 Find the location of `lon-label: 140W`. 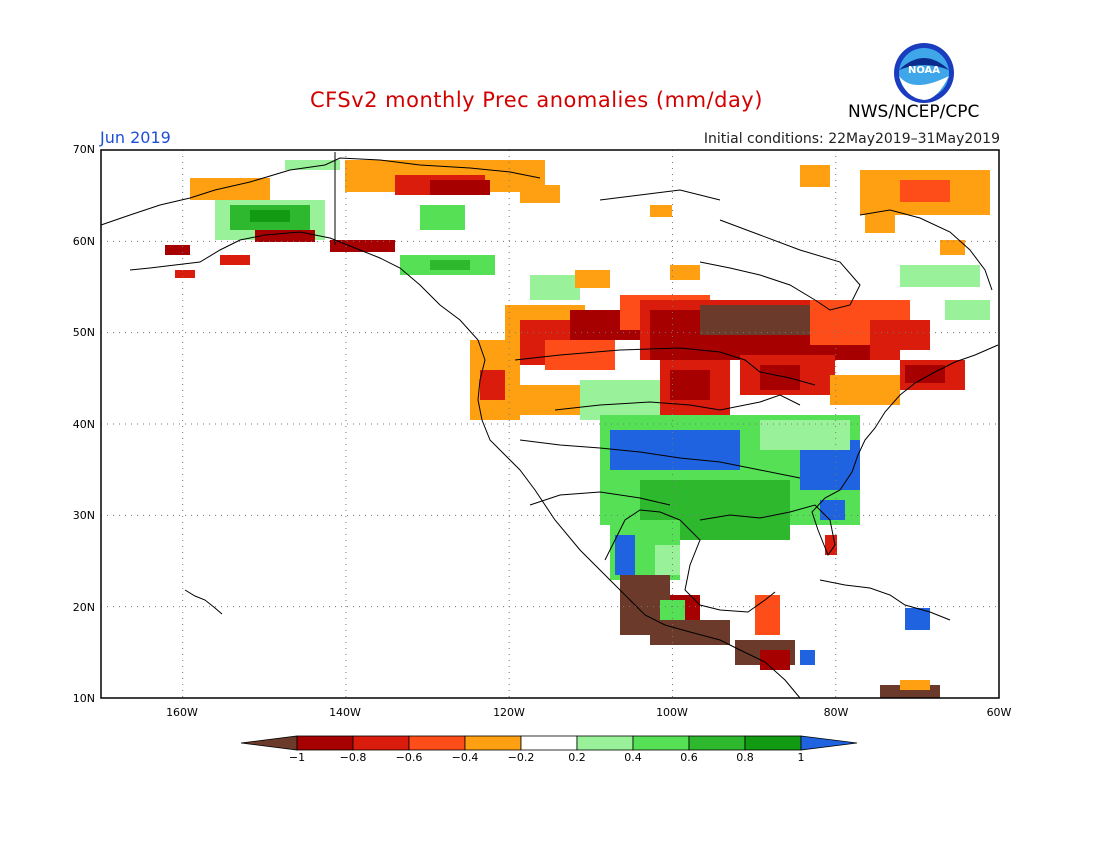

lon-label: 140W is located at coordinates (345, 712).